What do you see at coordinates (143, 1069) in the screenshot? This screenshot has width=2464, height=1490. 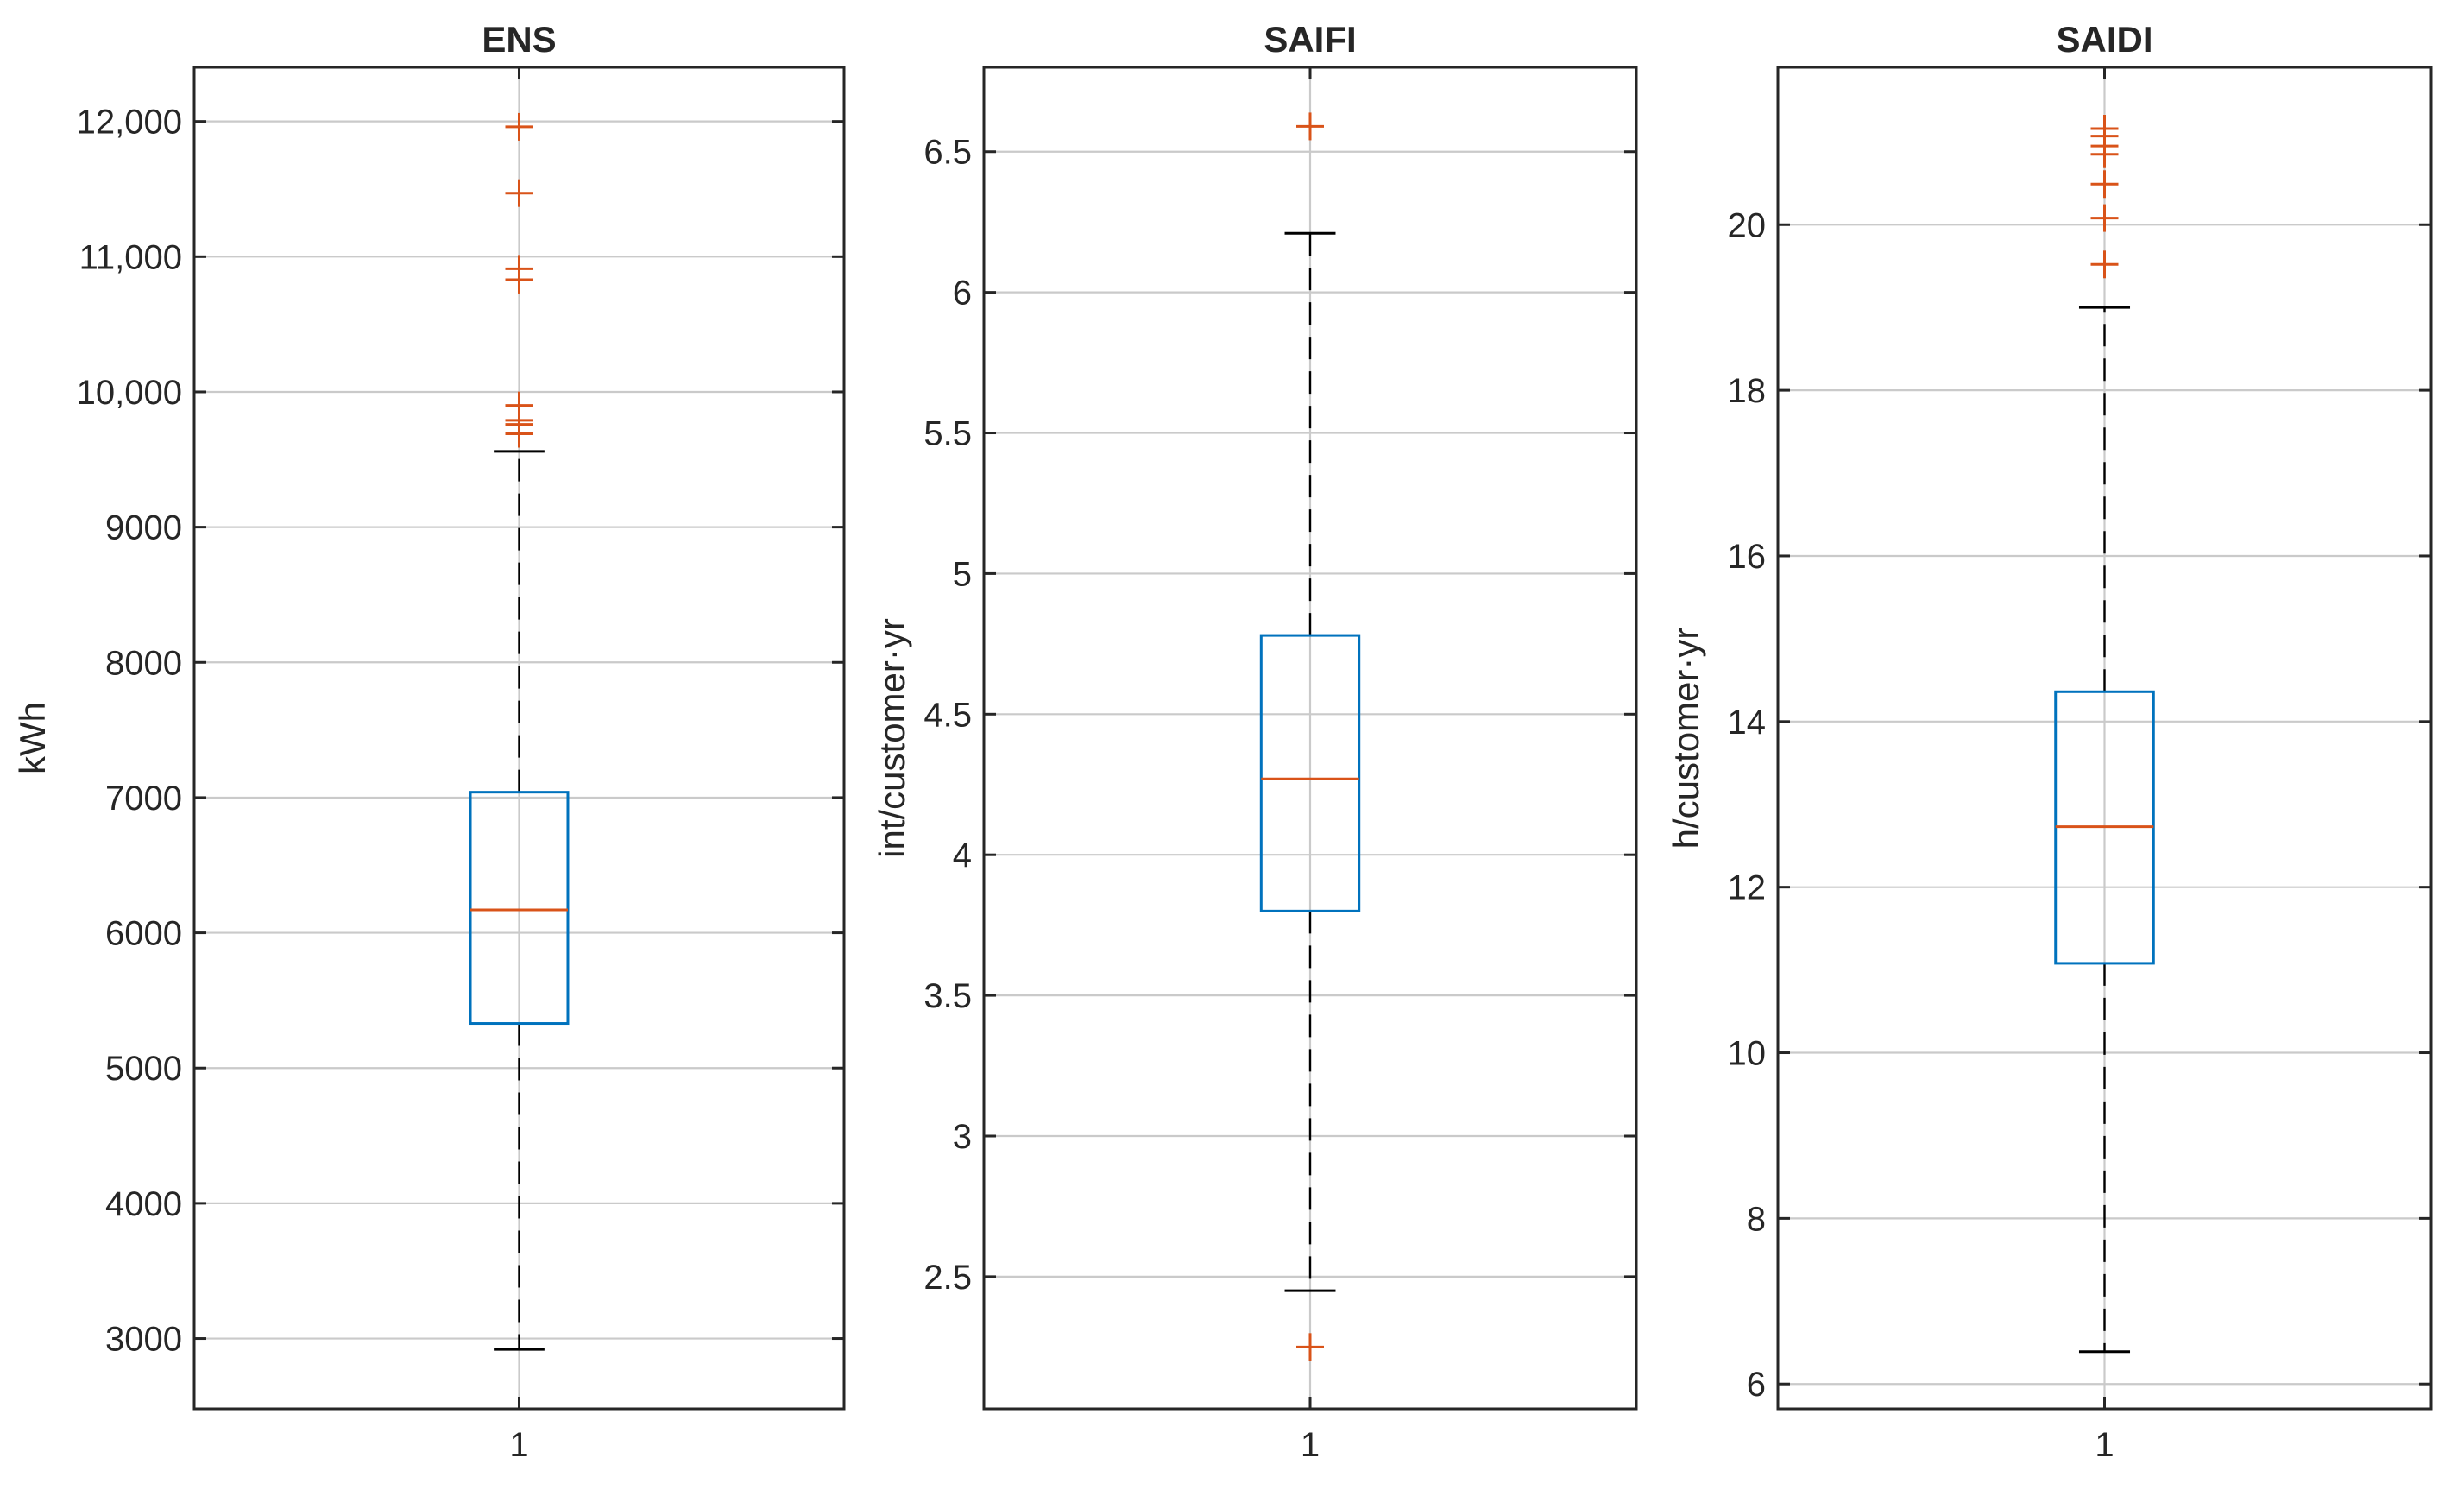 I see `y-tick-label: 5000` at bounding box center [143, 1069].